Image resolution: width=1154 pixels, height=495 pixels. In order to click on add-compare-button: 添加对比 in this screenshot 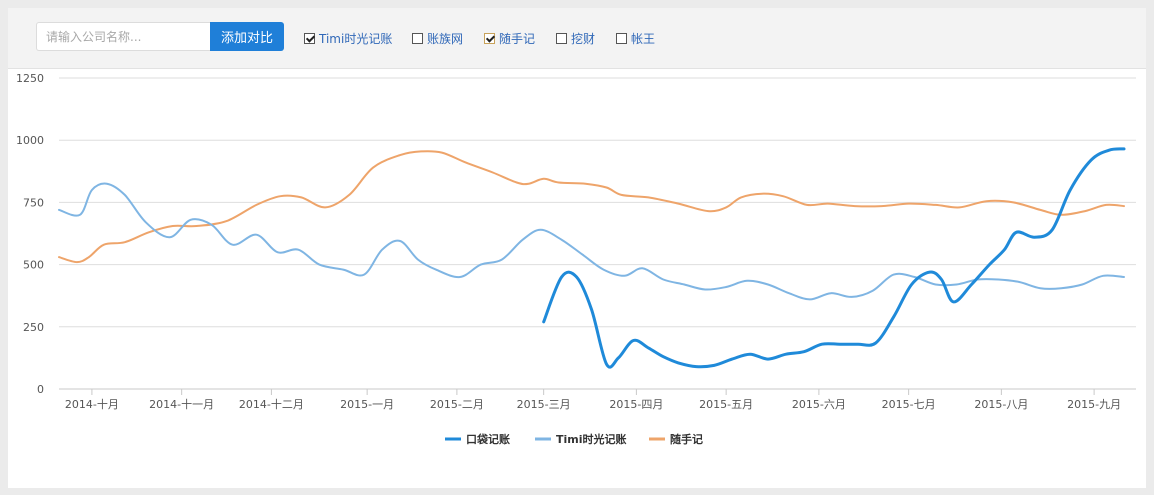, I will do `click(247, 36)`.